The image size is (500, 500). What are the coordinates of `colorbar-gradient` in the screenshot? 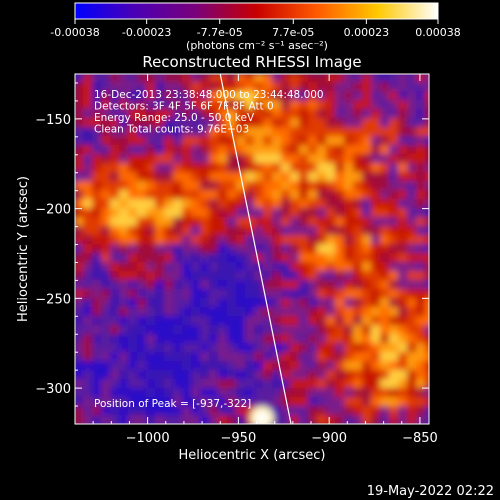 It's located at (256, 11).